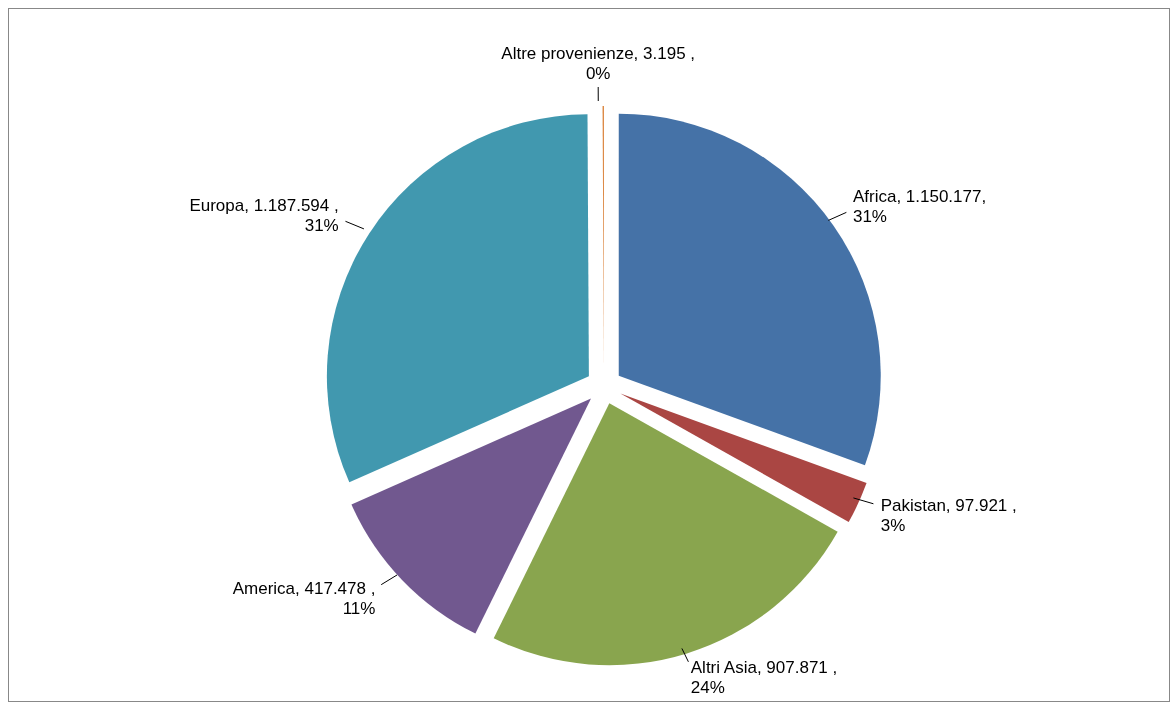 The width and height of the screenshot is (1174, 708). Describe the element at coordinates (598, 63) in the screenshot. I see `slice-label: Altre provenienze, 3.195 , 0%` at that location.